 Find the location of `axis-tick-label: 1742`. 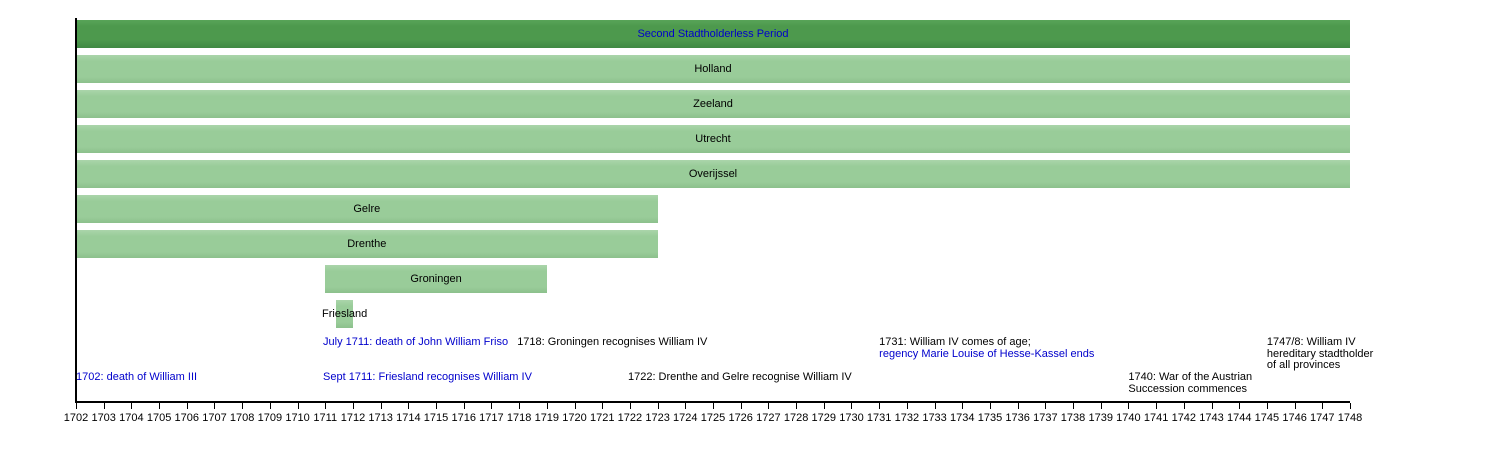

axis-tick-label: 1742 is located at coordinates (1184, 418).